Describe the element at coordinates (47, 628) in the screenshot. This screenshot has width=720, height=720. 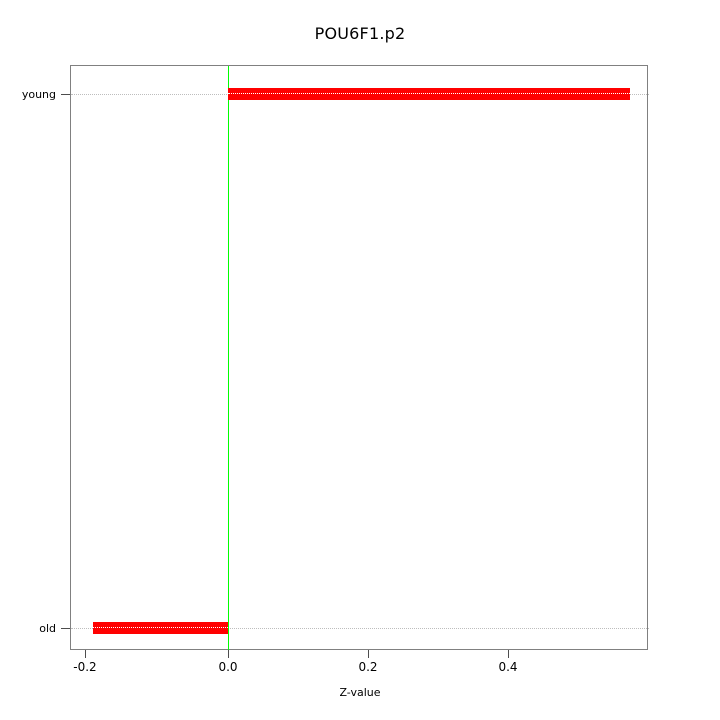
I see `y-tick-label-old: old` at that location.